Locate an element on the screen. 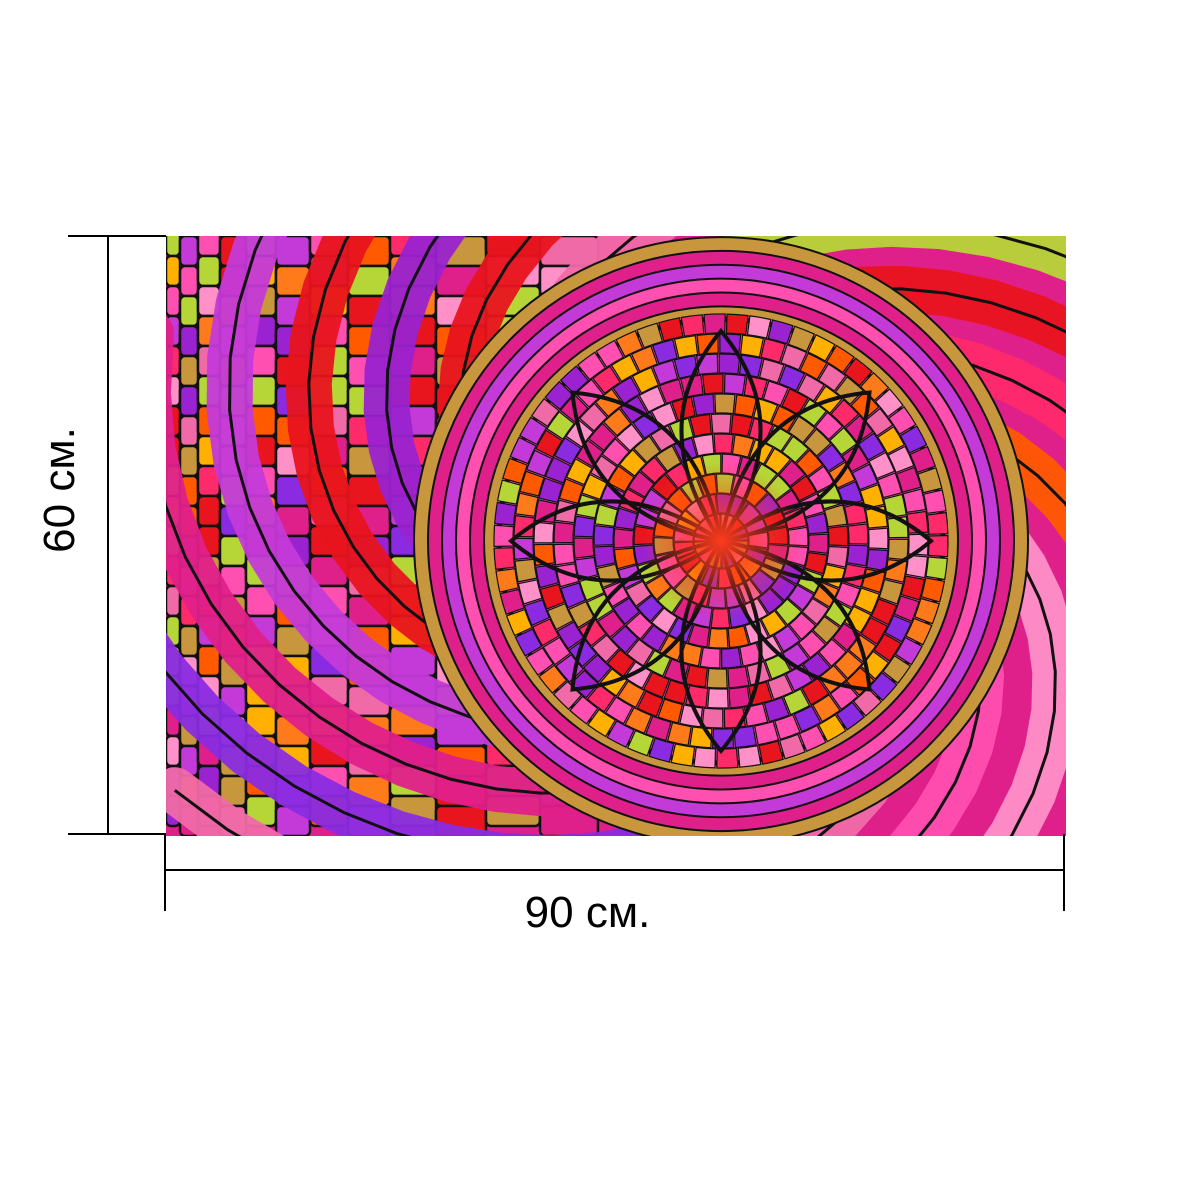 Image resolution: width=1200 pixels, height=1200 pixels. height-dimension-bottom-tick is located at coordinates (117, 834).